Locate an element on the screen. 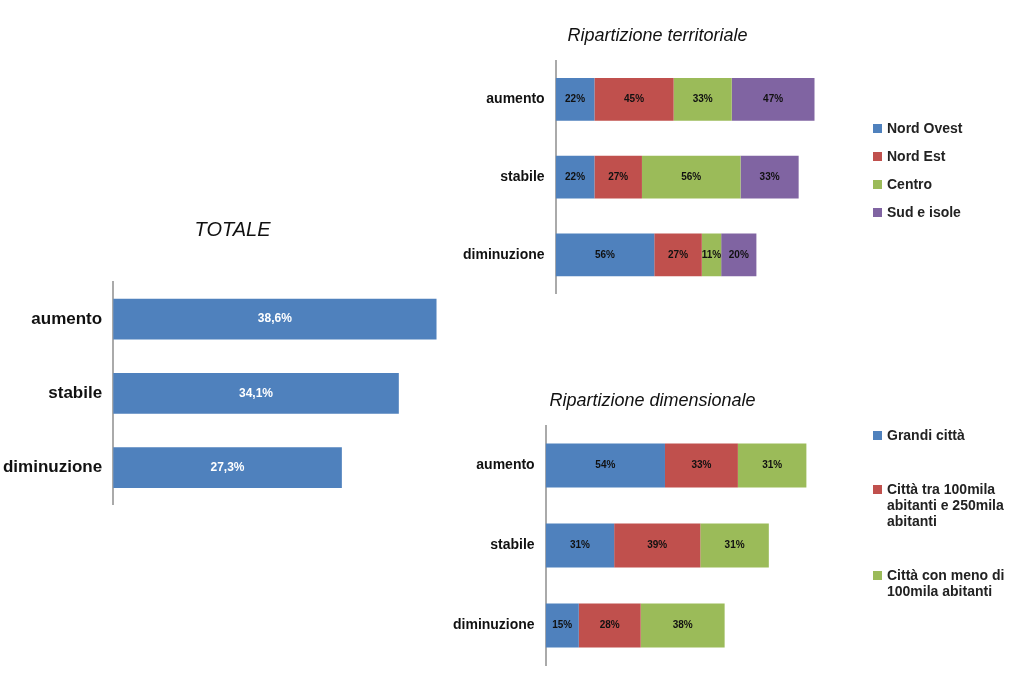 The width and height of the screenshot is (1013, 677). legend-label: Nord Est is located at coordinates (916, 156).